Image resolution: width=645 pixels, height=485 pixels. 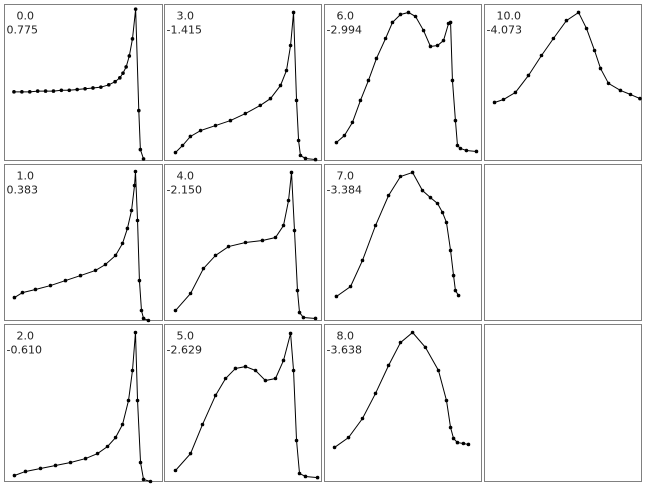 What do you see at coordinates (398, 234) in the screenshot?
I see `data-line` at bounding box center [398, 234].